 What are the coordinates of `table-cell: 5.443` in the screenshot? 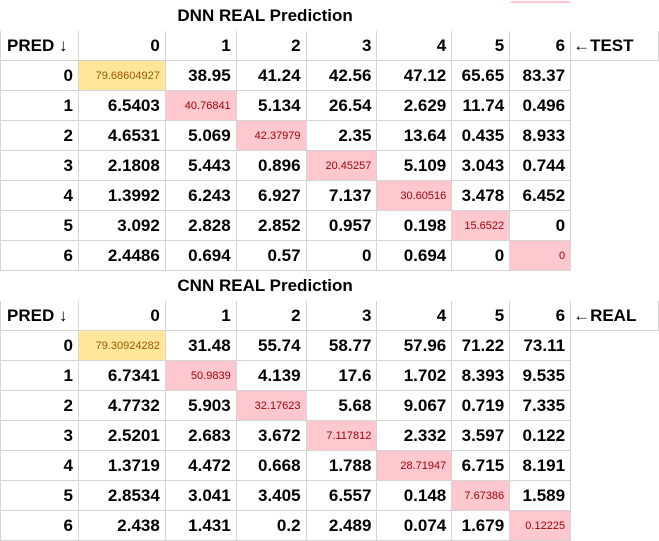 It's located at (200, 165).